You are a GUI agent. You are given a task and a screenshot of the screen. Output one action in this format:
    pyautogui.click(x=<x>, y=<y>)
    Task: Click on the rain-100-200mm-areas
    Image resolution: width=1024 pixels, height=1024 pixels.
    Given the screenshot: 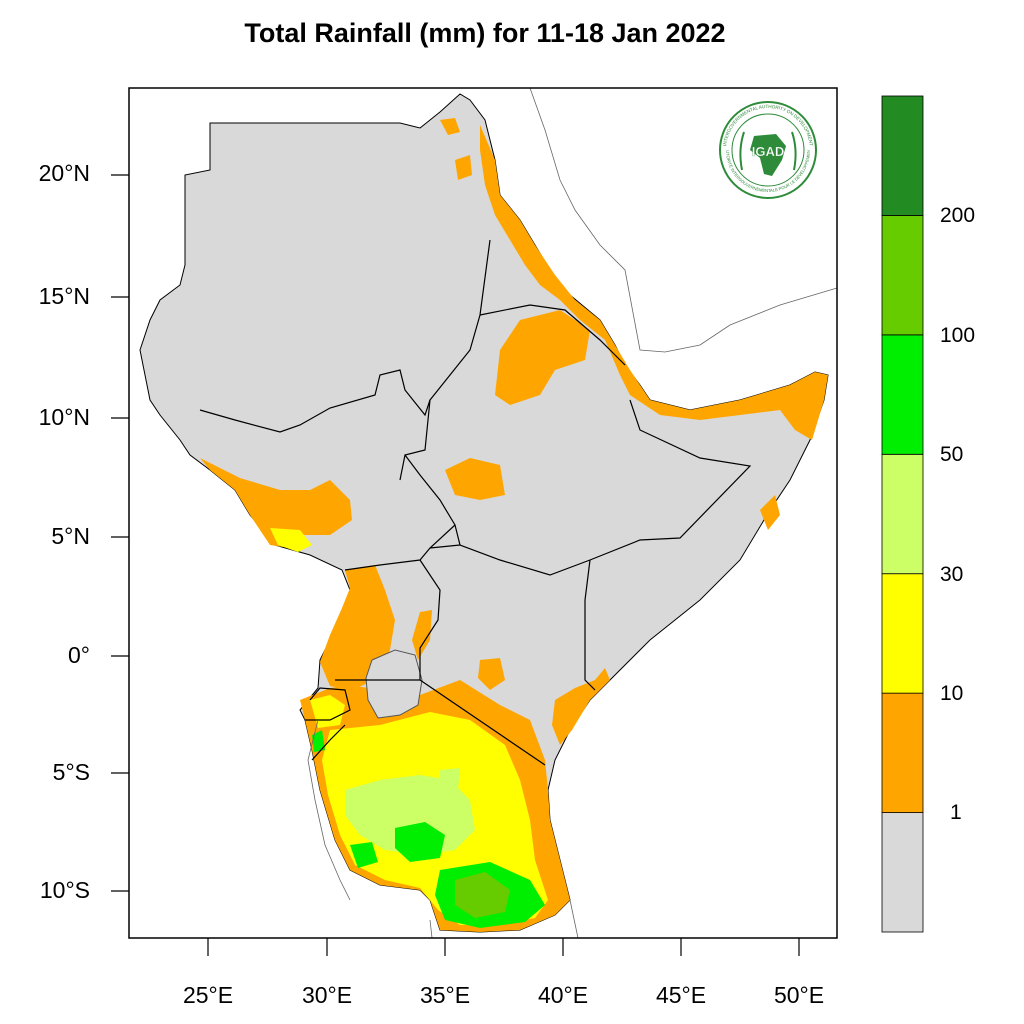 What is the action you would take?
    pyautogui.click(x=482, y=895)
    